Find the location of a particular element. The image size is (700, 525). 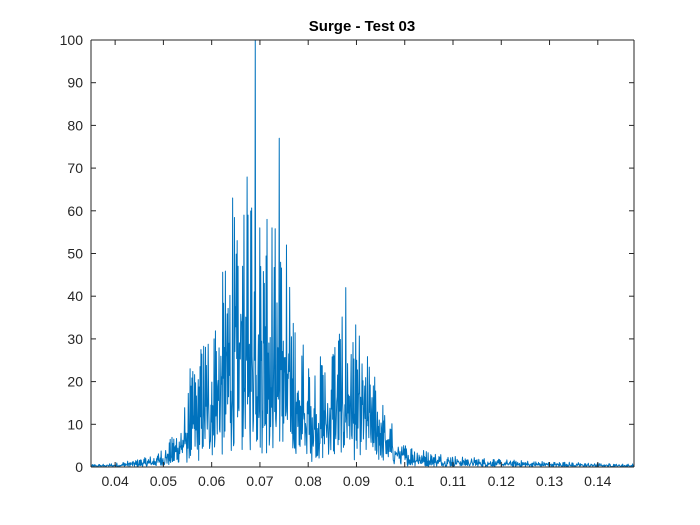

y-tick-label: 10 is located at coordinates (75, 424).